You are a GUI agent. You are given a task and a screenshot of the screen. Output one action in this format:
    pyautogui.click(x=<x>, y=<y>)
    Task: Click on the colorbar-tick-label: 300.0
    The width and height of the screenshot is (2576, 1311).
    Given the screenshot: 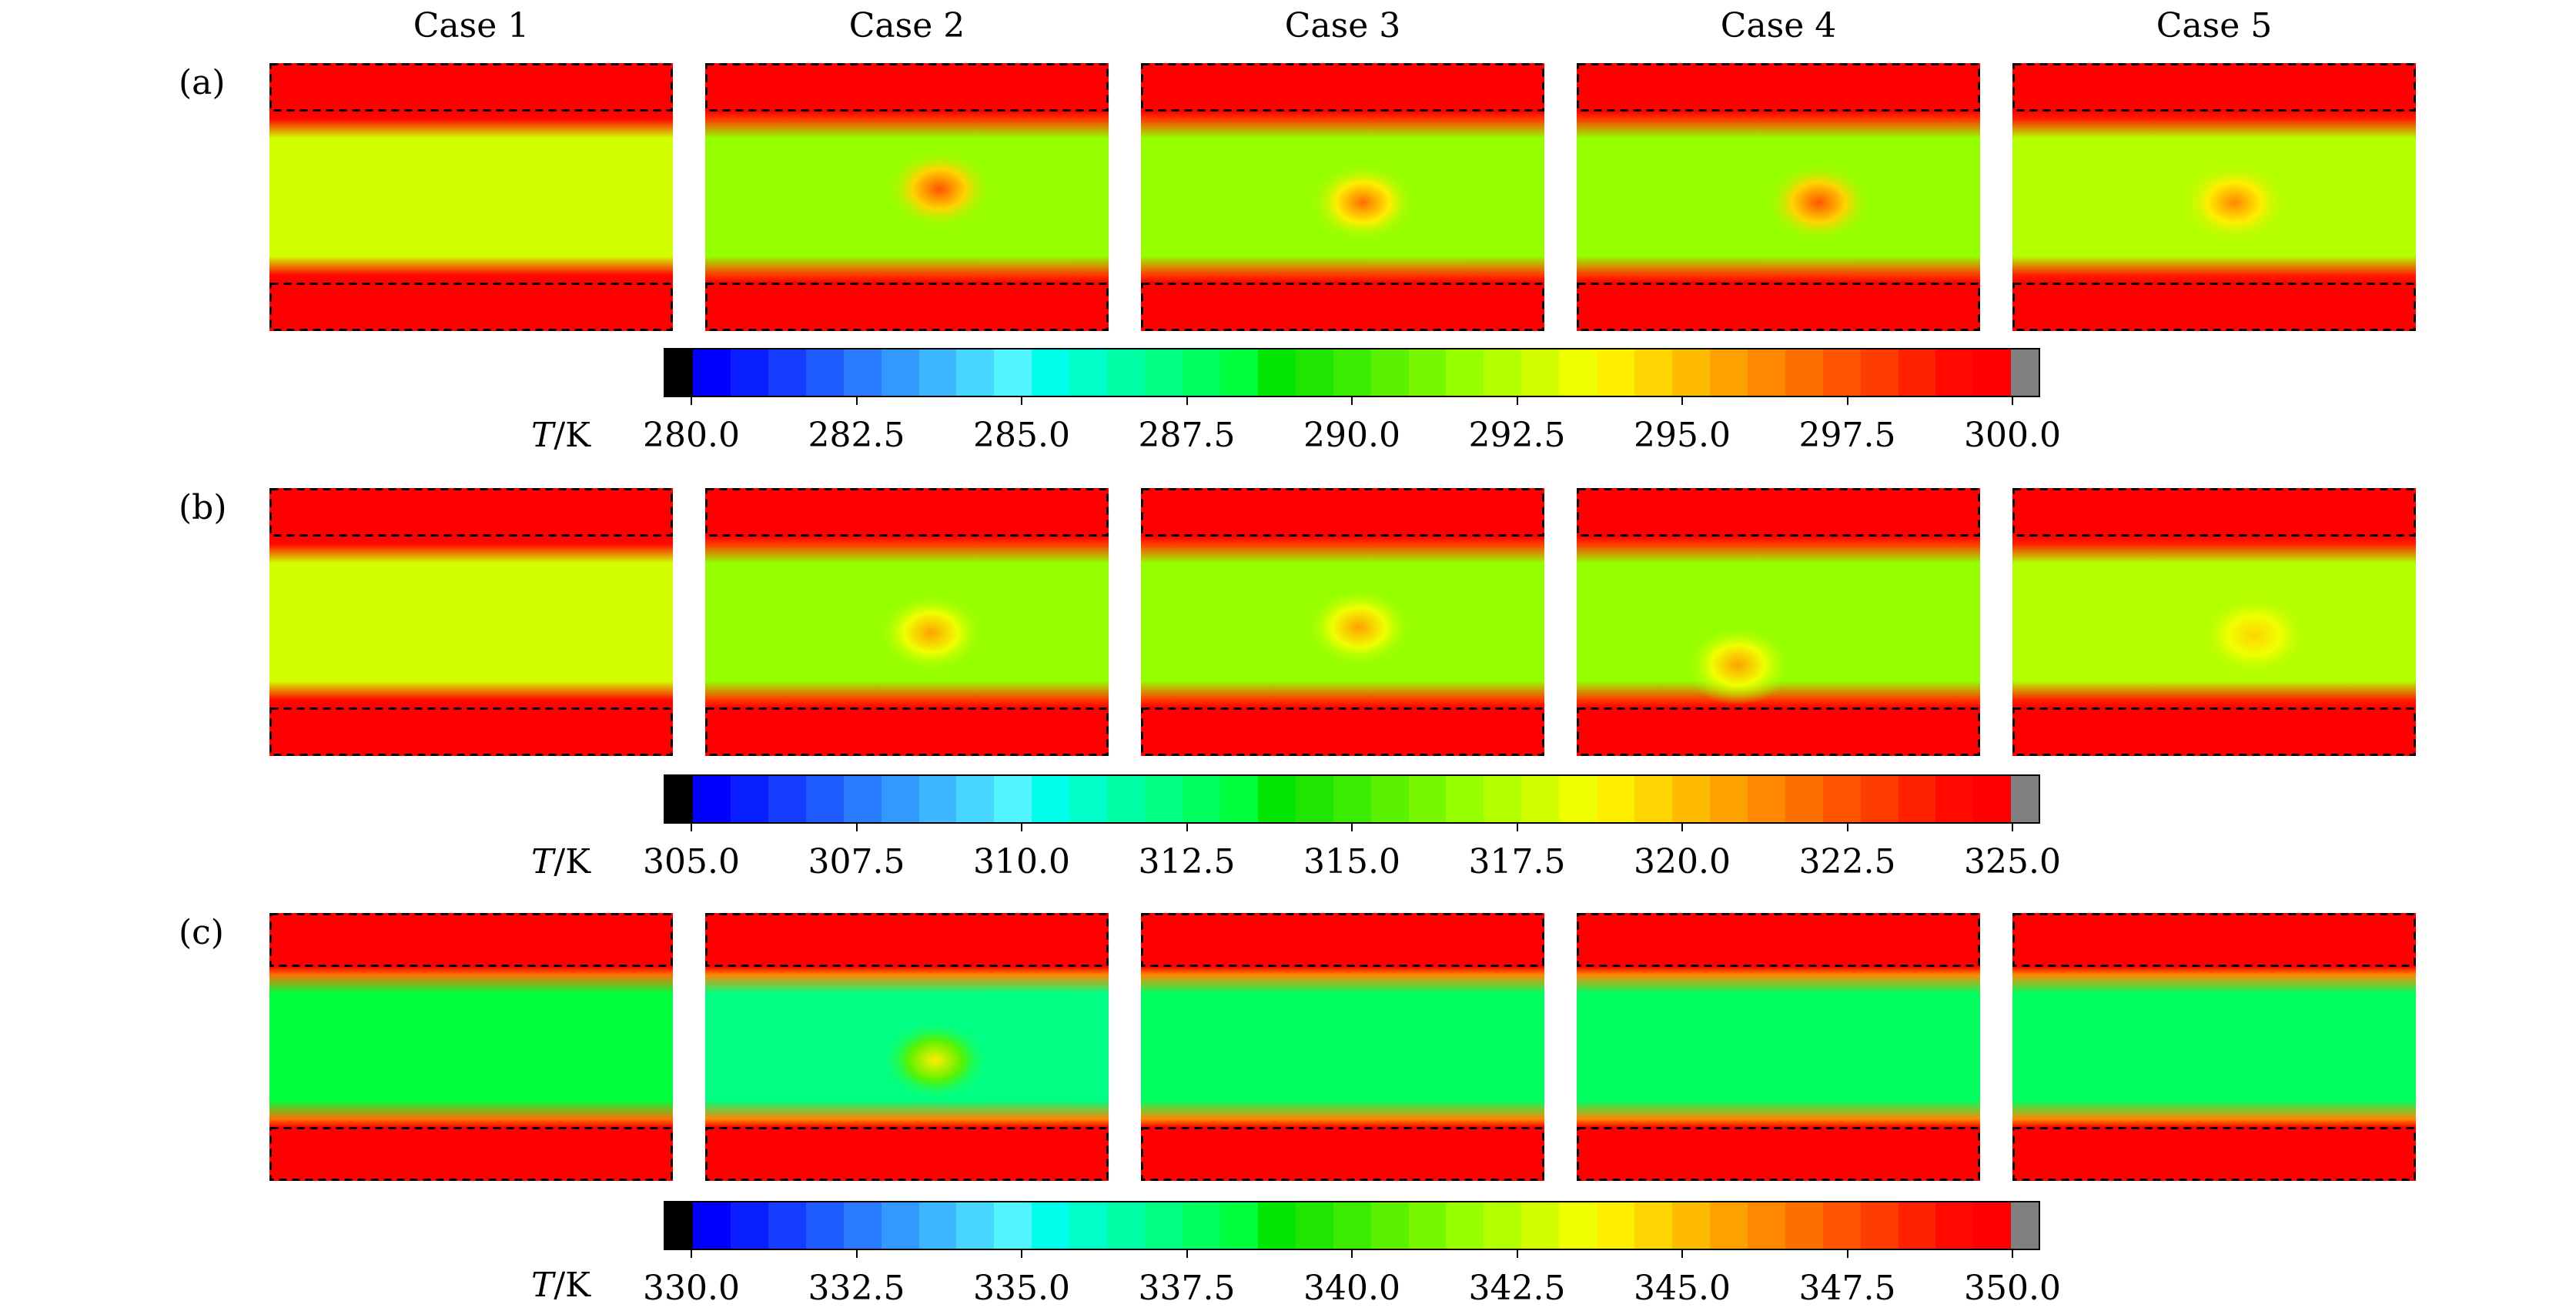 What is the action you would take?
    pyautogui.click(x=2012, y=435)
    